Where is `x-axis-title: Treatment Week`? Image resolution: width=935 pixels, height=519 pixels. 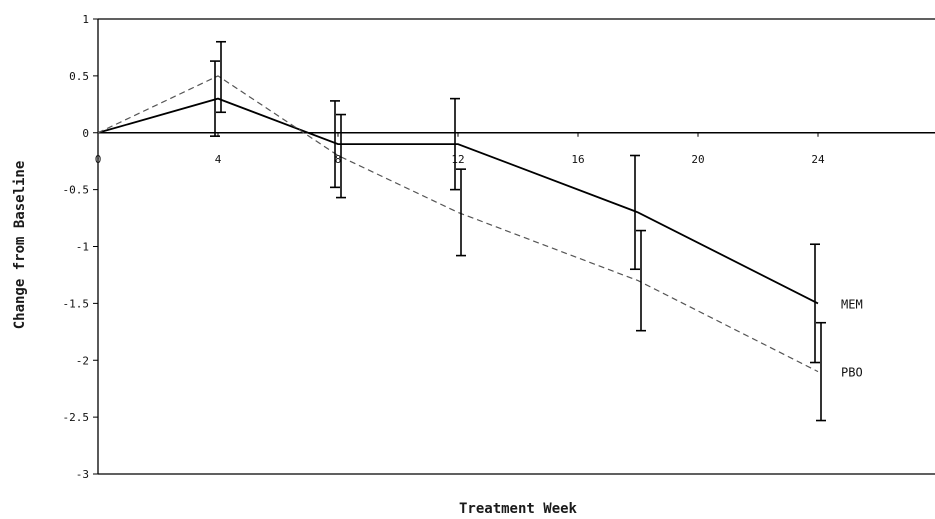 x-axis-title: Treatment Week is located at coordinates (518, 509).